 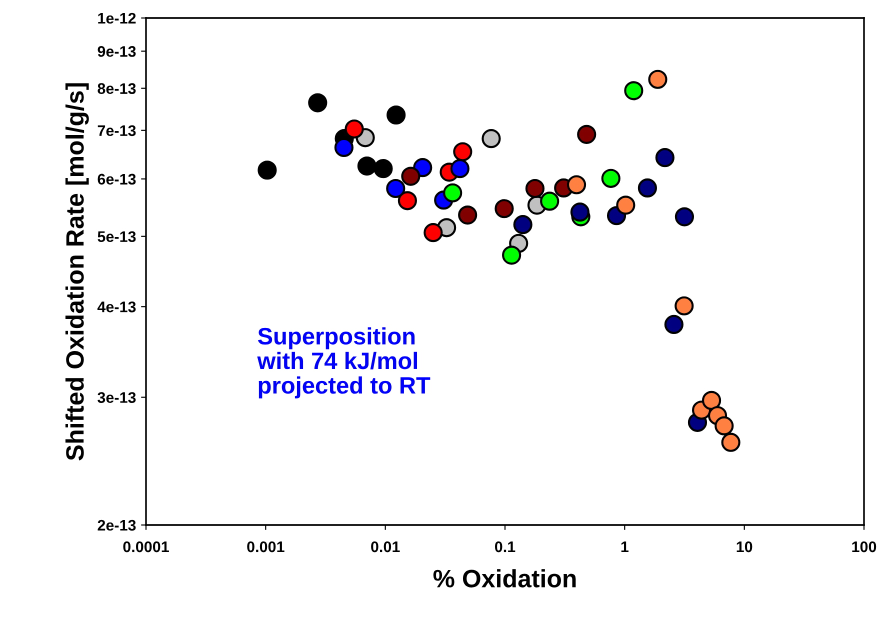 What do you see at coordinates (77, 271) in the screenshot?
I see `y-axis-title: Shifted Oxidation Rate [mol/g/s]` at bounding box center [77, 271].